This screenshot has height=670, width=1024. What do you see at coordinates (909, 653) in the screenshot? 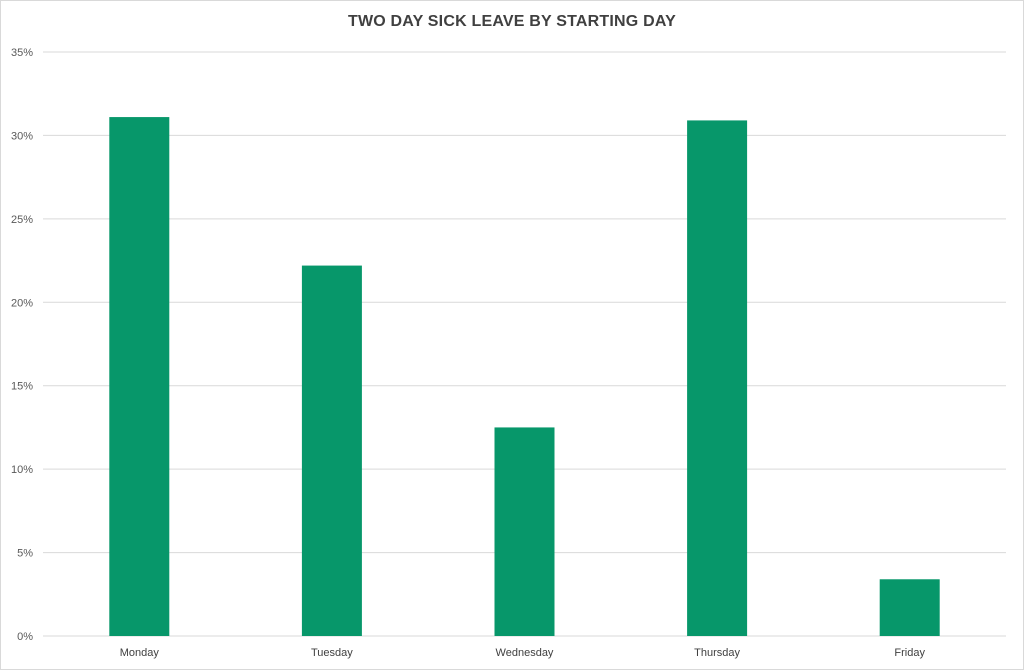
I see `x-tick-label: Friday` at bounding box center [909, 653].